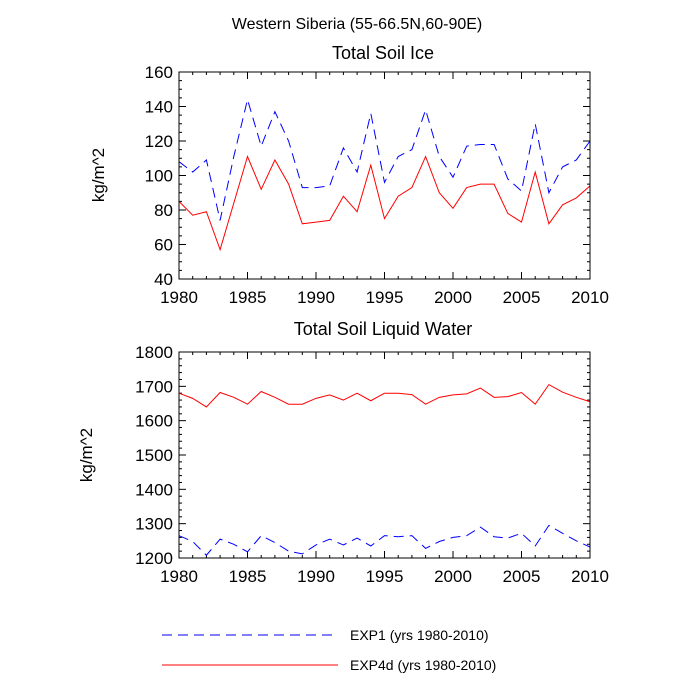  What do you see at coordinates (384, 540) in the screenshot?
I see `soil-liquid-water-series-exp1-line` at bounding box center [384, 540].